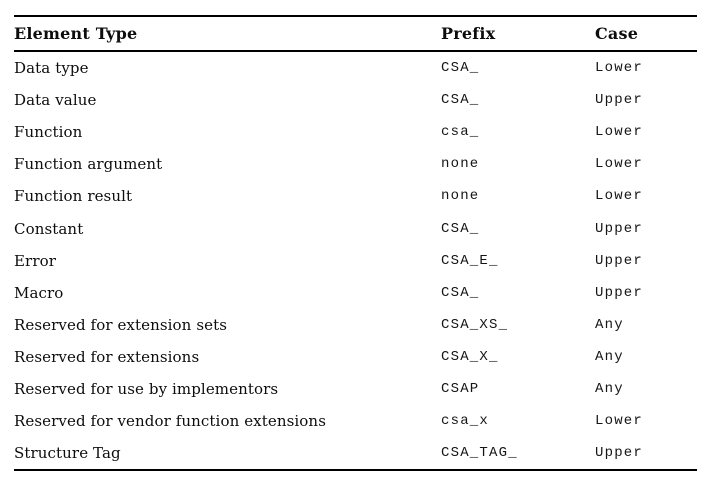 The image size is (712, 485). I want to click on table-row: Data value CSA_ Upper, so click(355, 100).